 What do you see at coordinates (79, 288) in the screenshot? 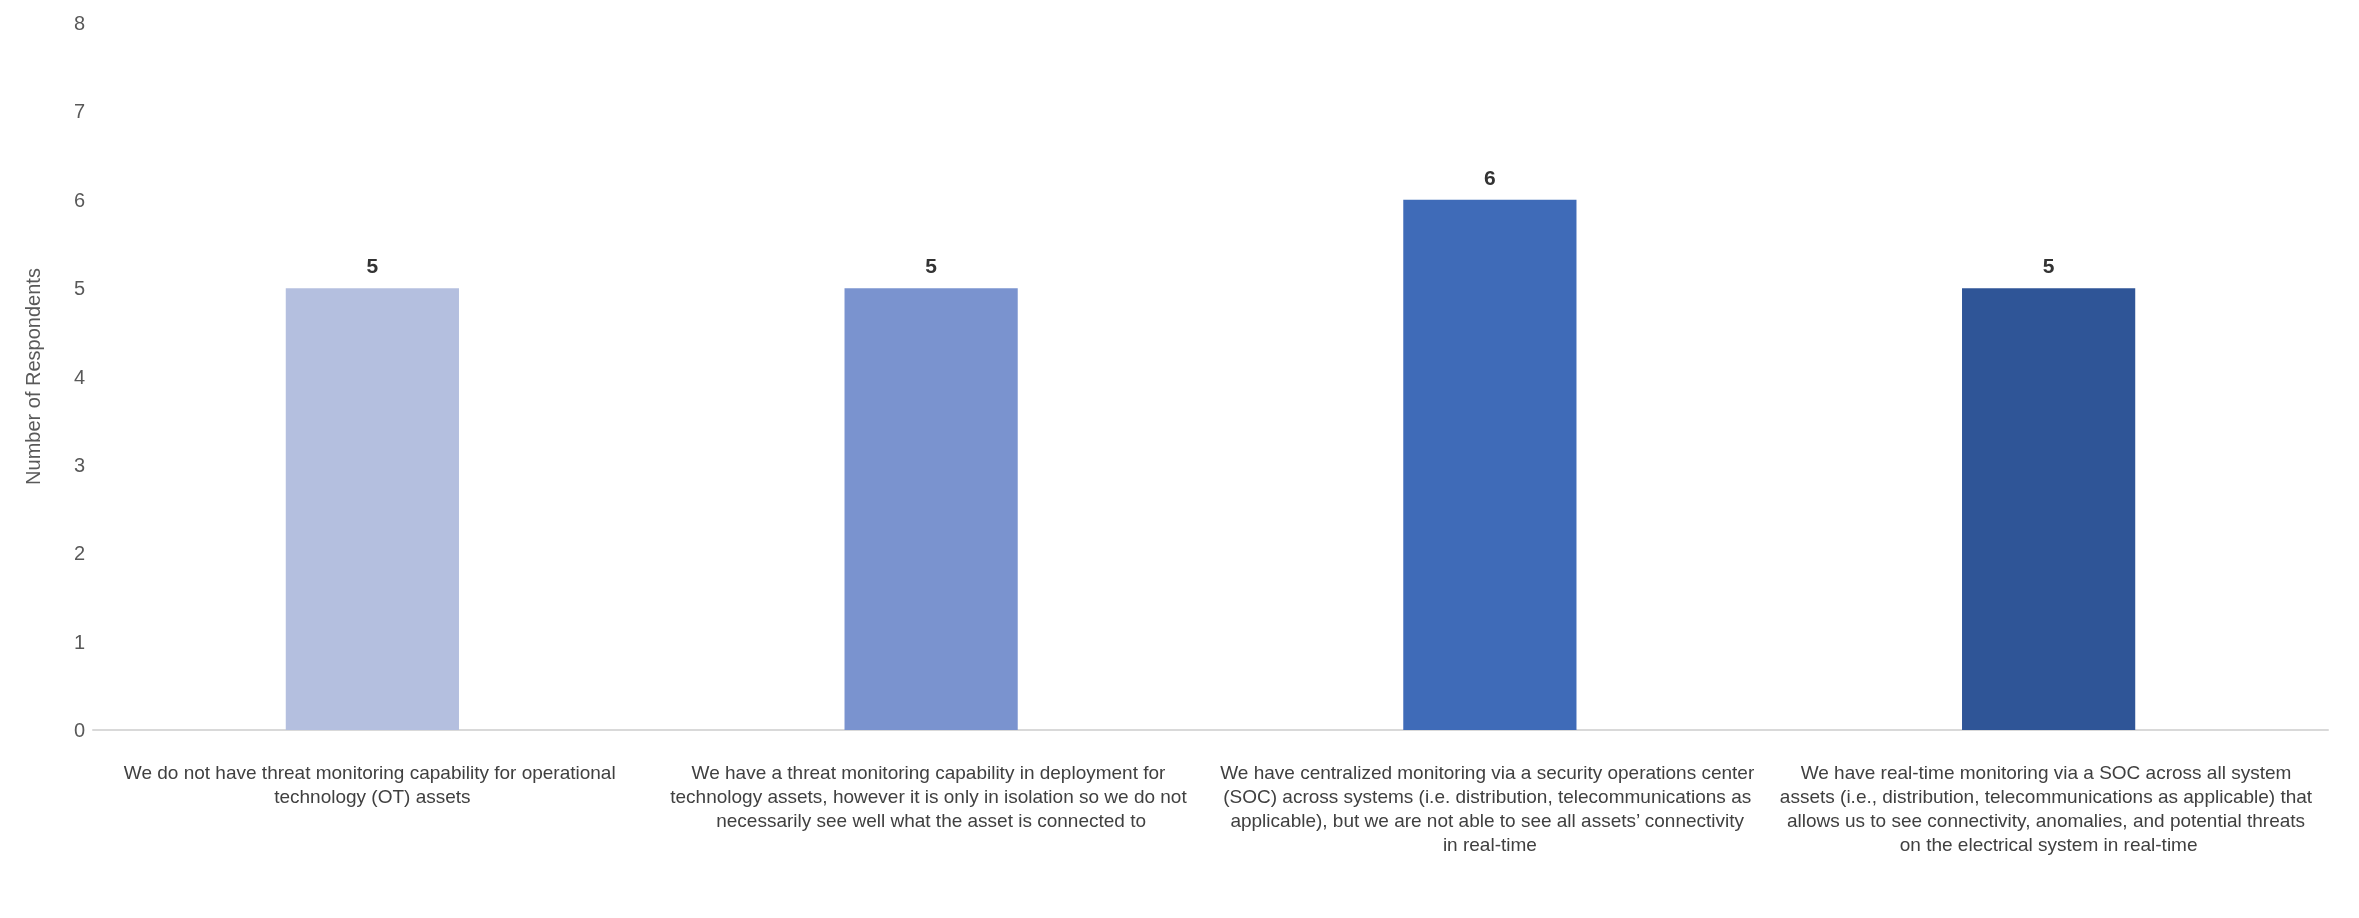
I see `y-tick-label: 5` at bounding box center [79, 288].